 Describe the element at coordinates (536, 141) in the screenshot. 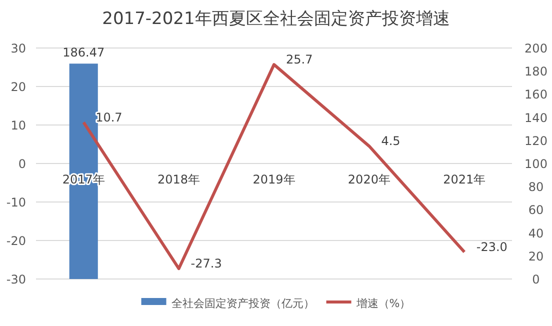

I see `y2-tick-label: 120` at that location.